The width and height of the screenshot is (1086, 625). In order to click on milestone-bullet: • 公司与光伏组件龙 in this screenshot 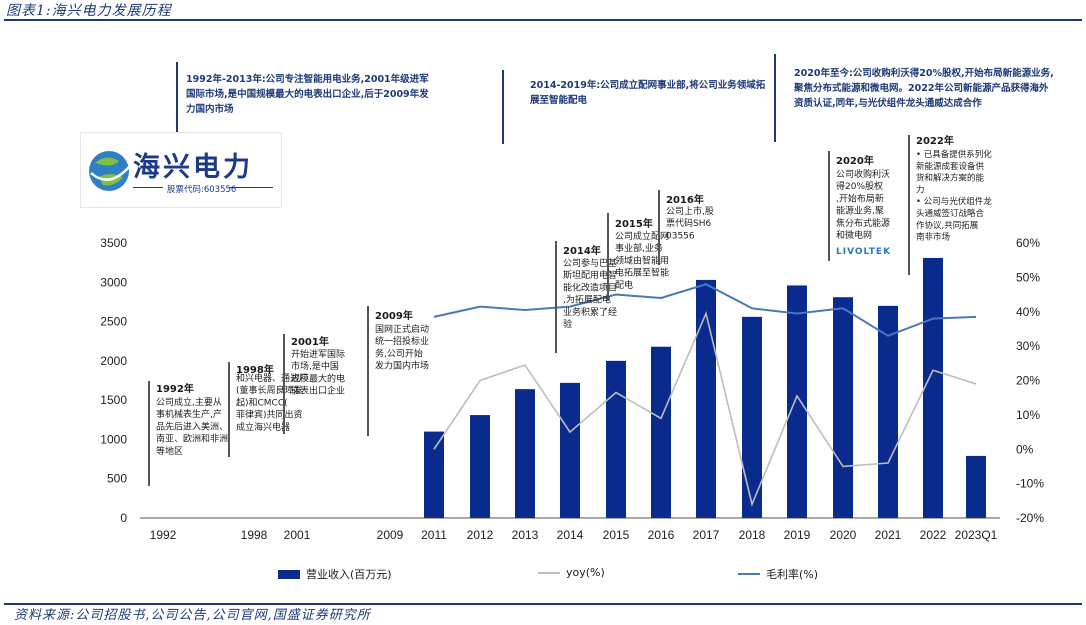, I will do `click(954, 201)`.